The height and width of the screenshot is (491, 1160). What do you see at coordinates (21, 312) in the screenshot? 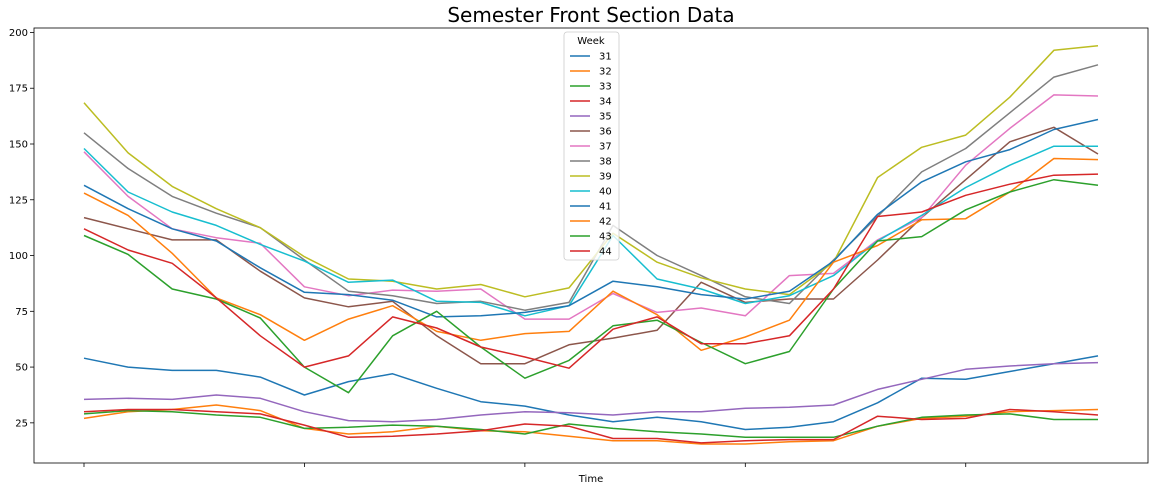
I see `y-tick-label: 75` at bounding box center [21, 312].